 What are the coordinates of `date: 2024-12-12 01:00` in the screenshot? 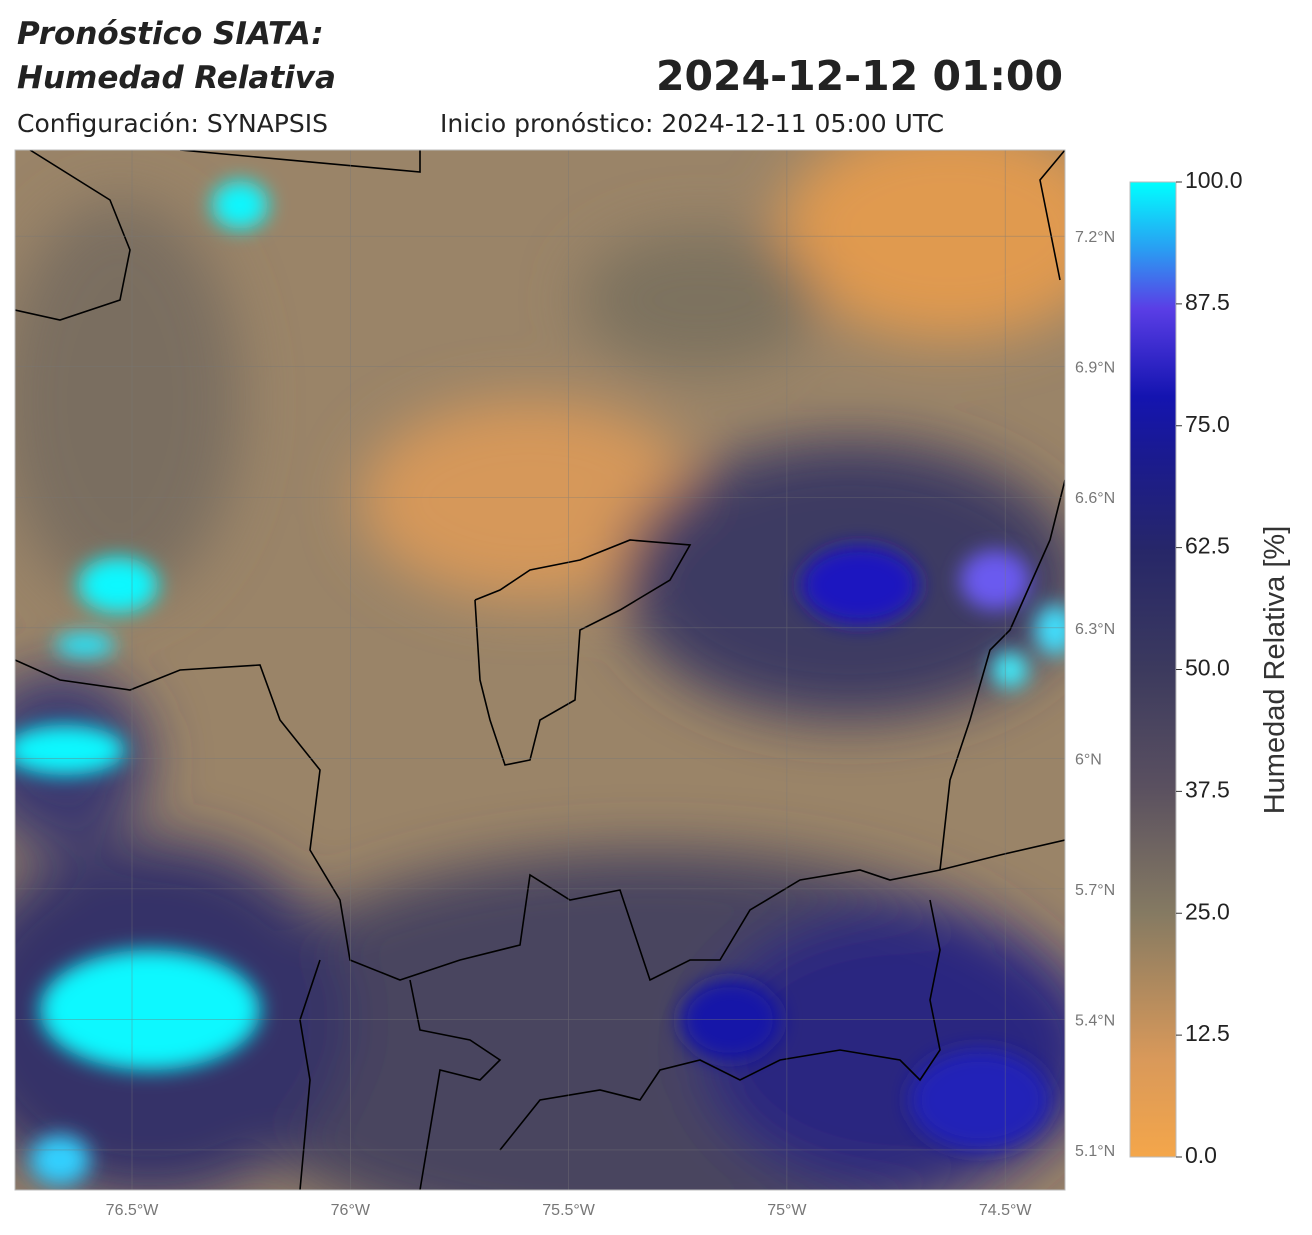 It's located at (859, 76).